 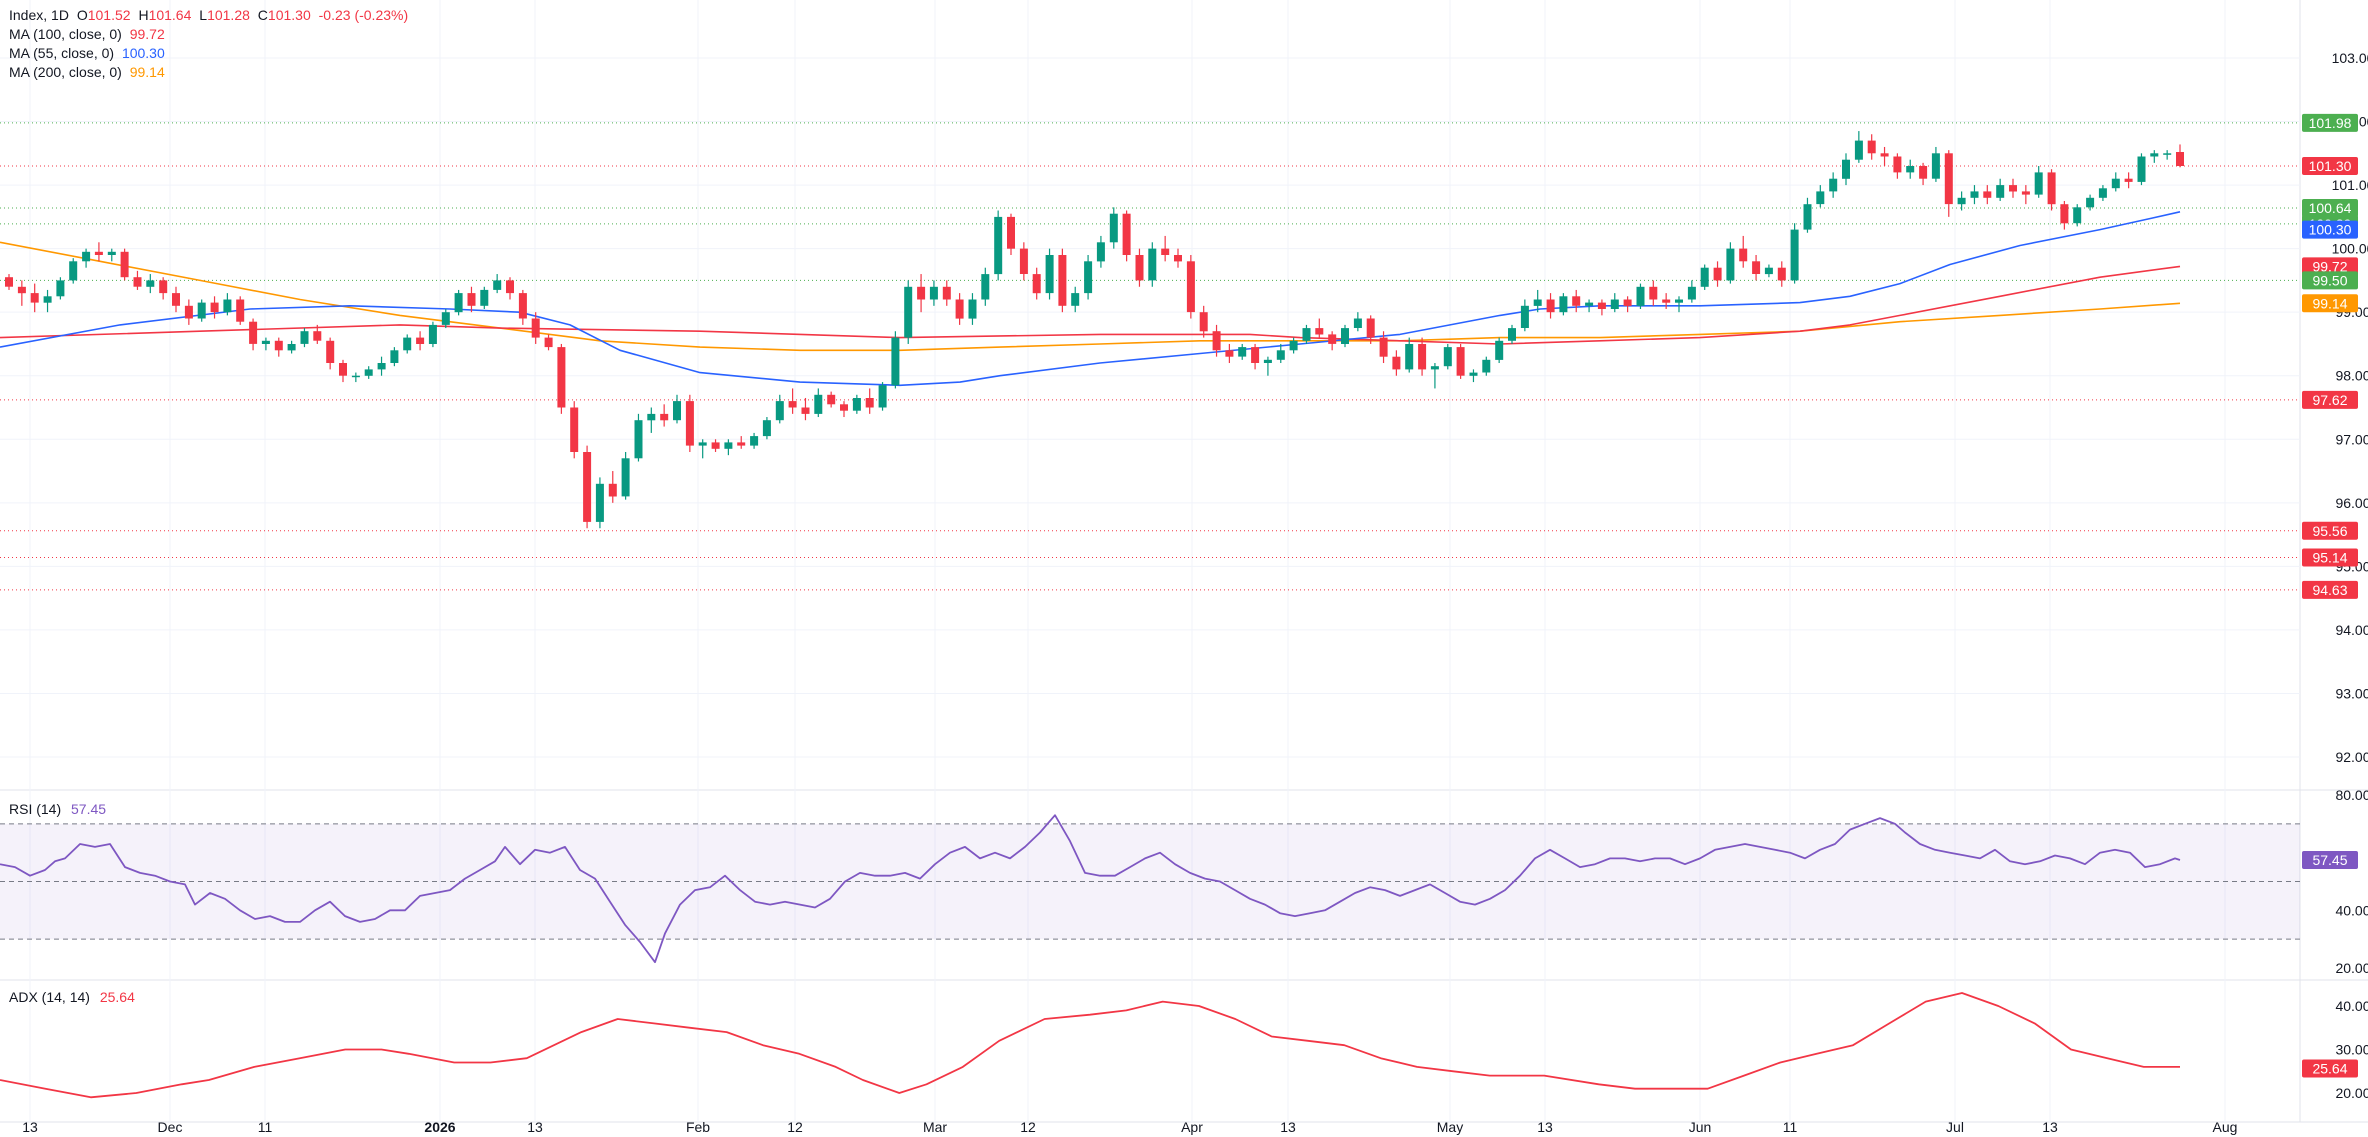 I want to click on ma200-legend: MA (200, close, 0) 99.14, so click(x=210, y=72).